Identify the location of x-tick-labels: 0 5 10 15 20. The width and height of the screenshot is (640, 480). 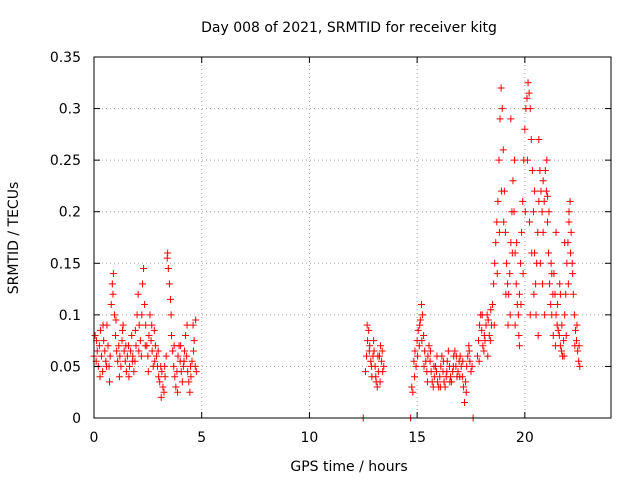
(312, 438).